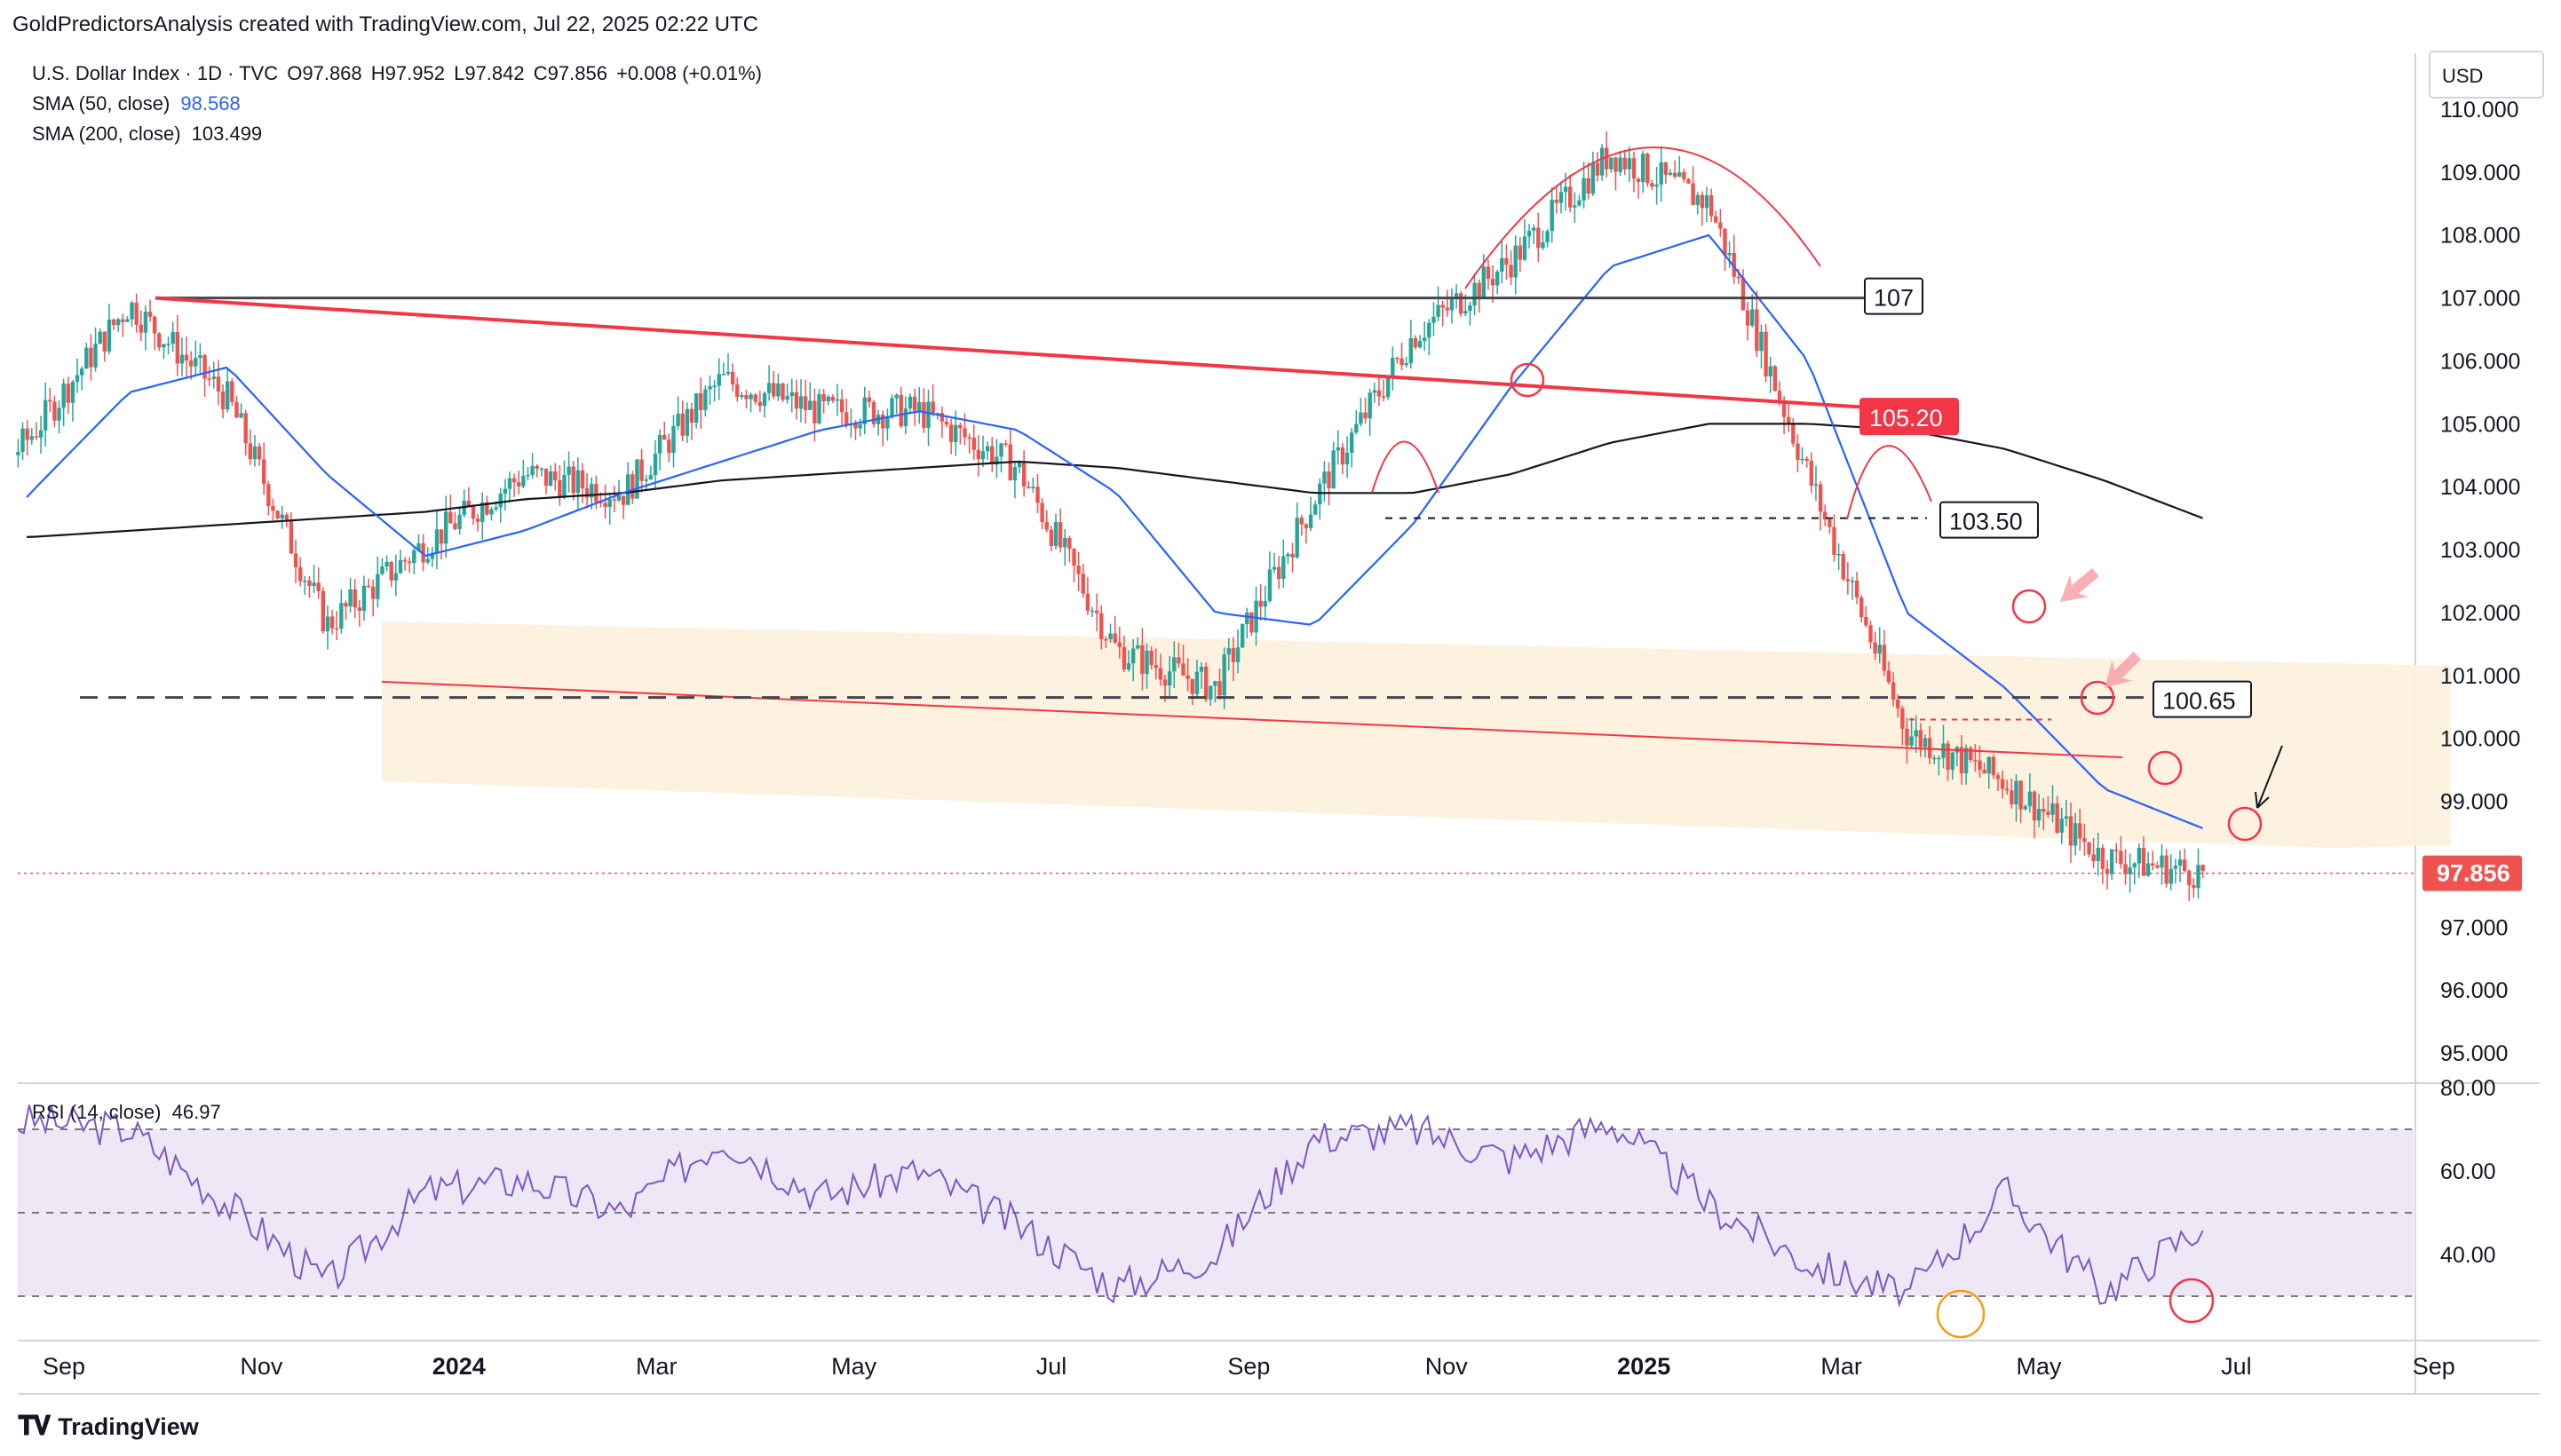  Describe the element at coordinates (2029, 606) in the screenshot. I see `touch-circle` at that location.